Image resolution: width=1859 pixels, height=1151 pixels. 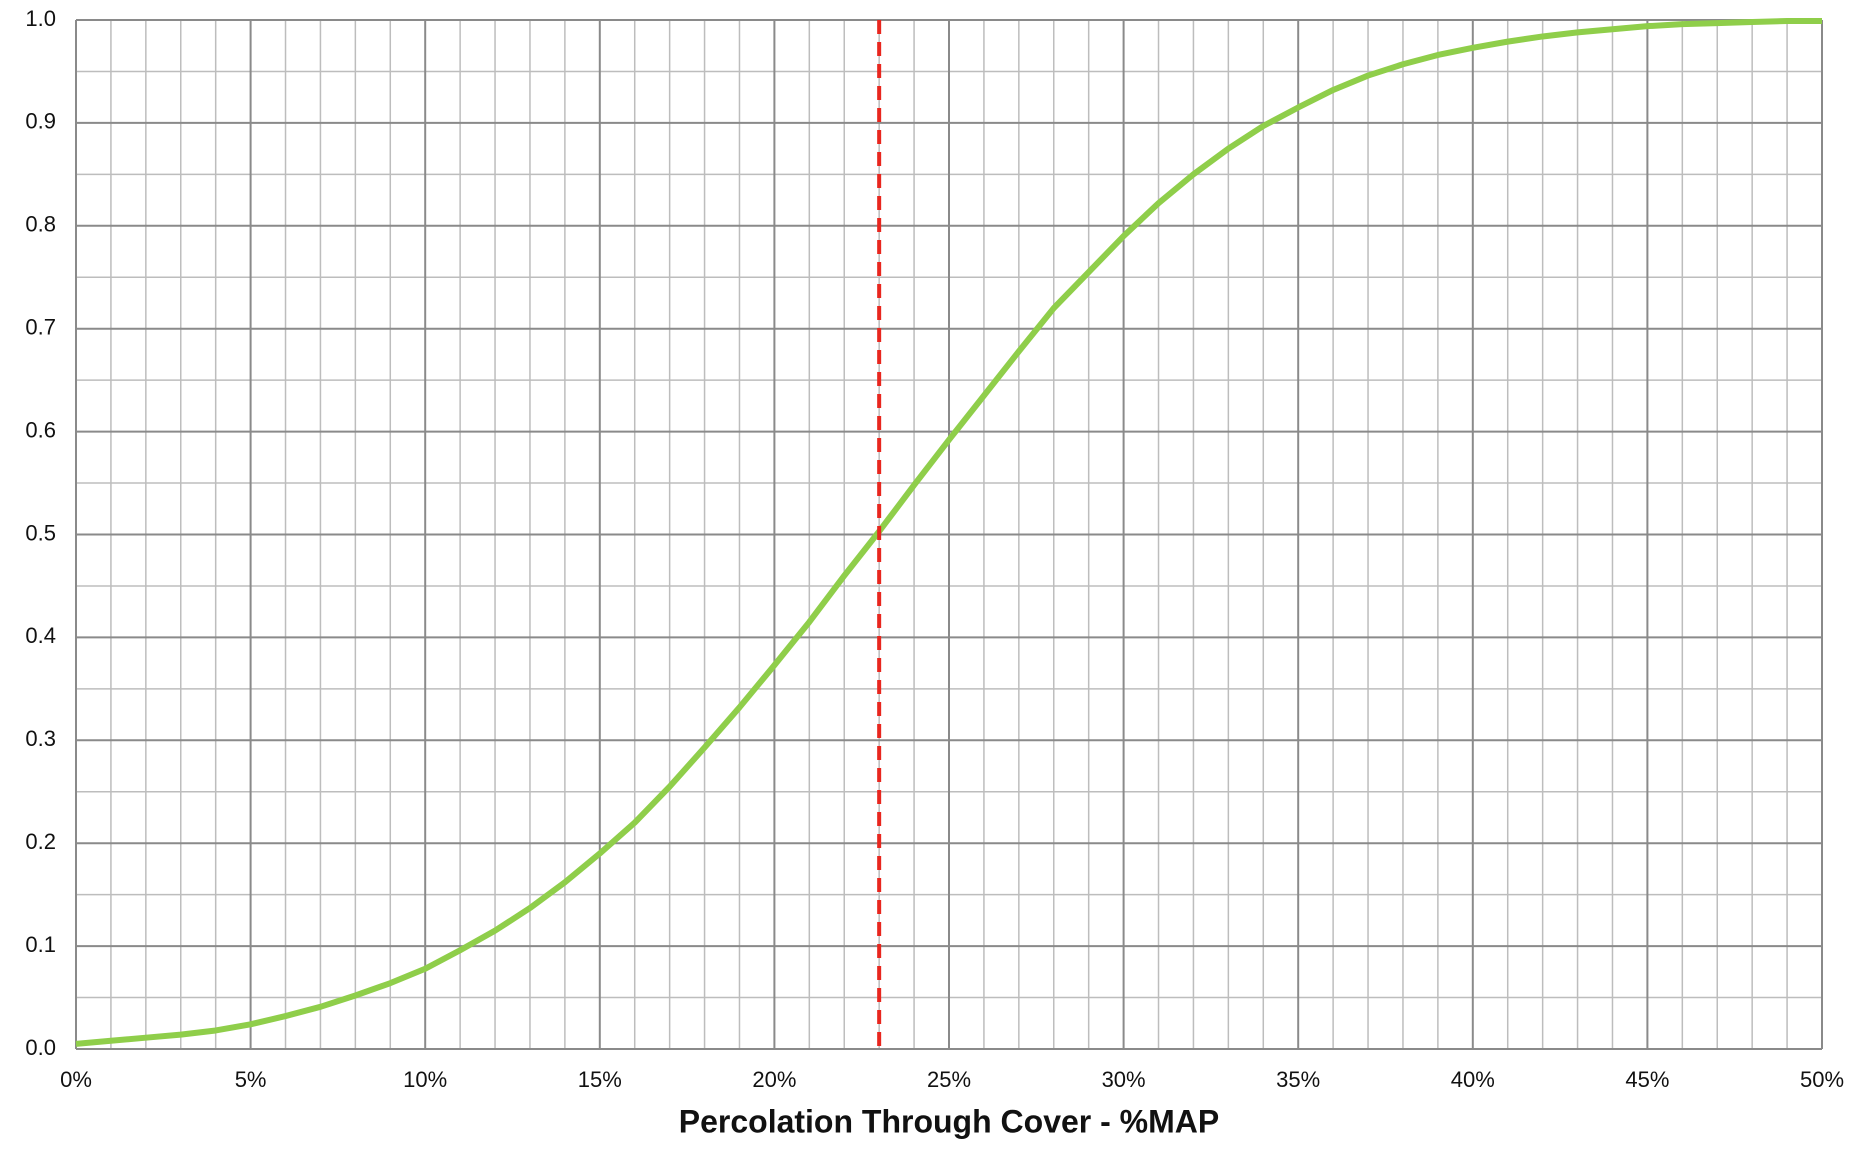 I want to click on x-tick-label: 15%, so click(x=600, y=1079).